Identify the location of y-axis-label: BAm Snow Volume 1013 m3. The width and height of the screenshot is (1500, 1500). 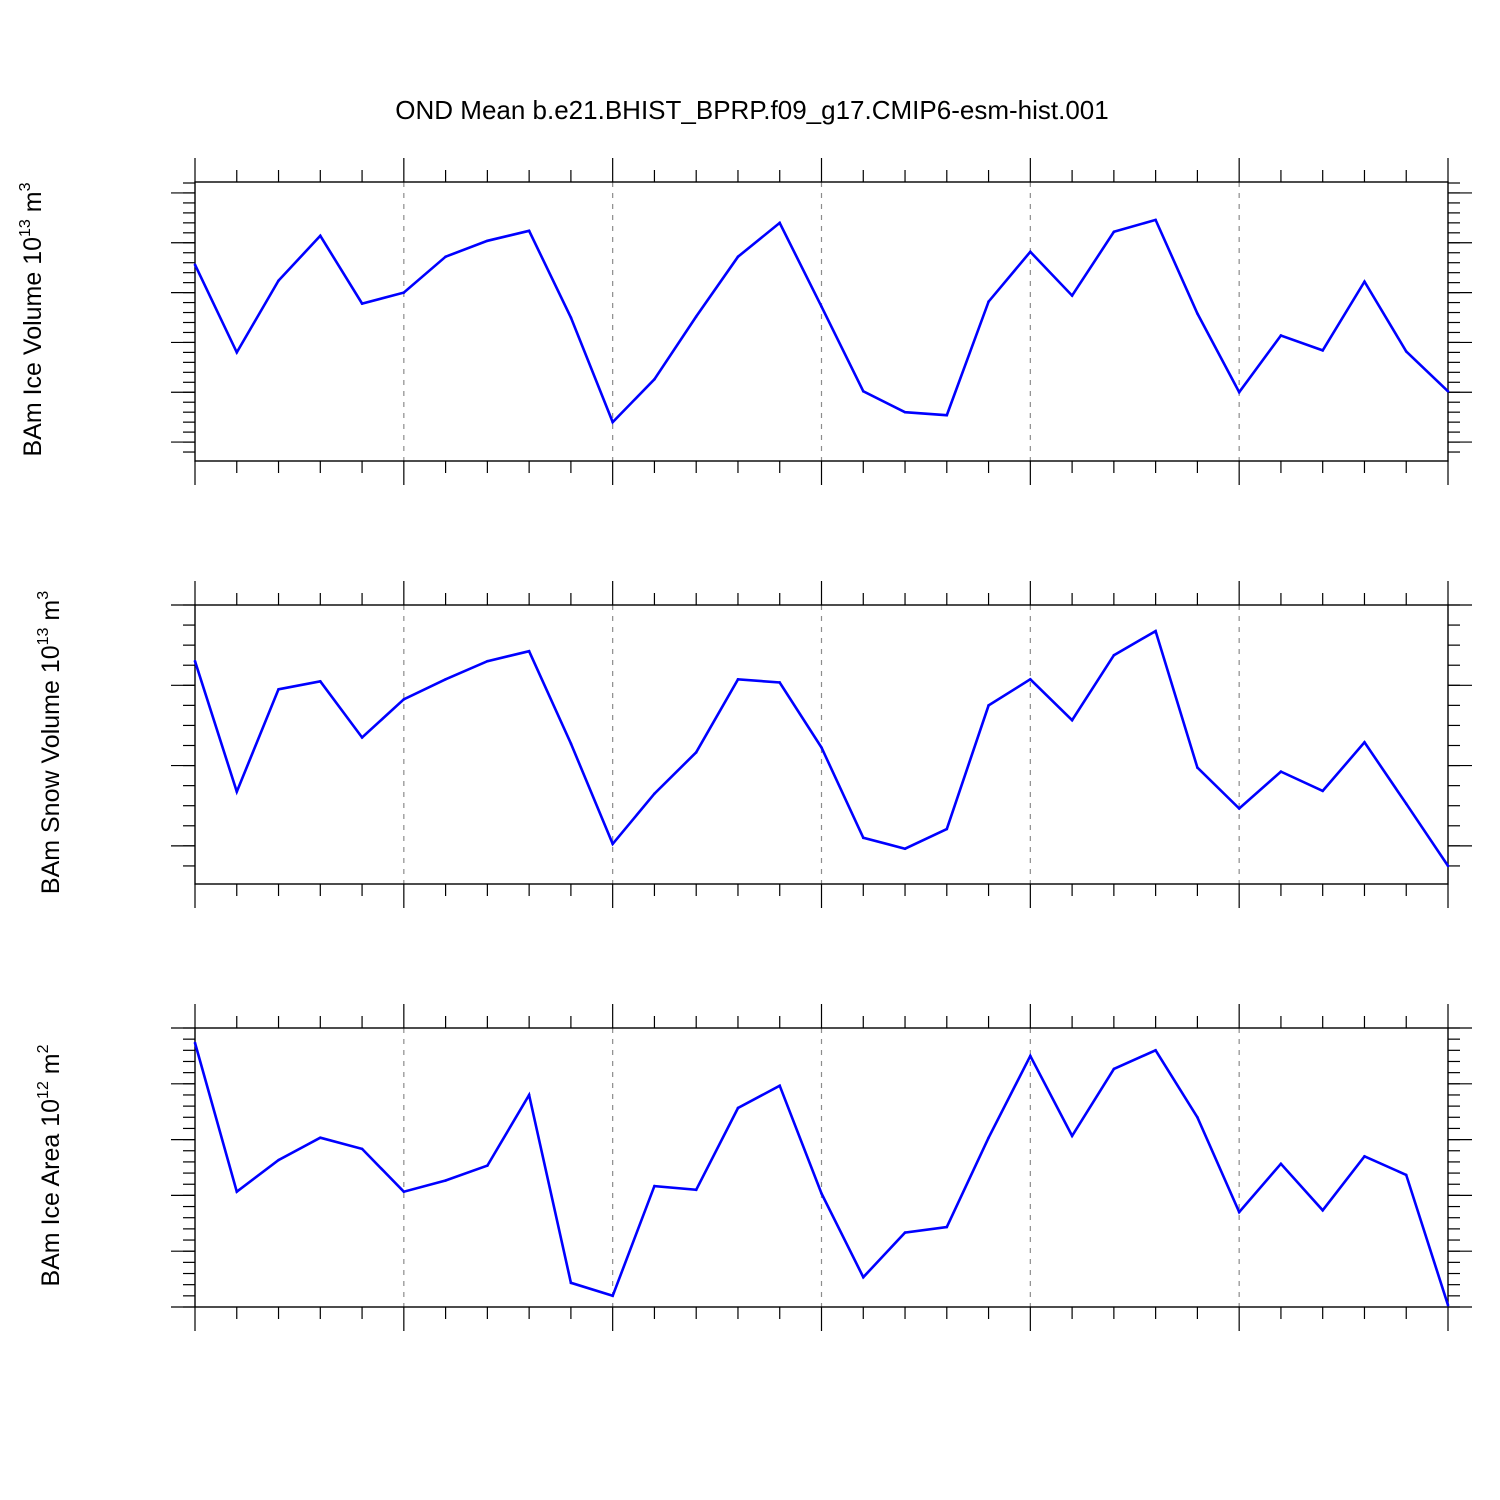
(50, 742).